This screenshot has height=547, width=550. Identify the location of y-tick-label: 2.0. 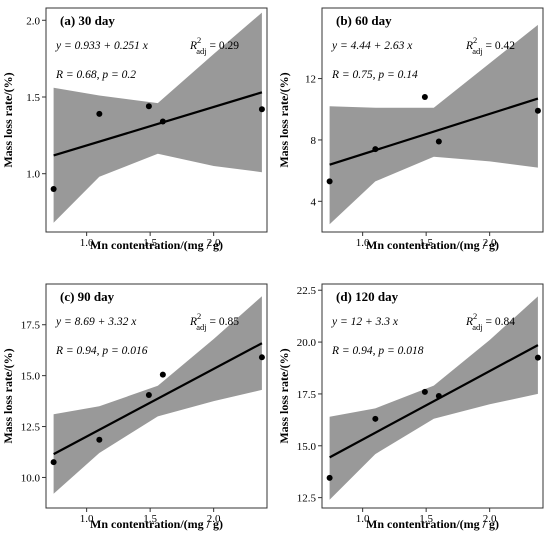
(33, 21).